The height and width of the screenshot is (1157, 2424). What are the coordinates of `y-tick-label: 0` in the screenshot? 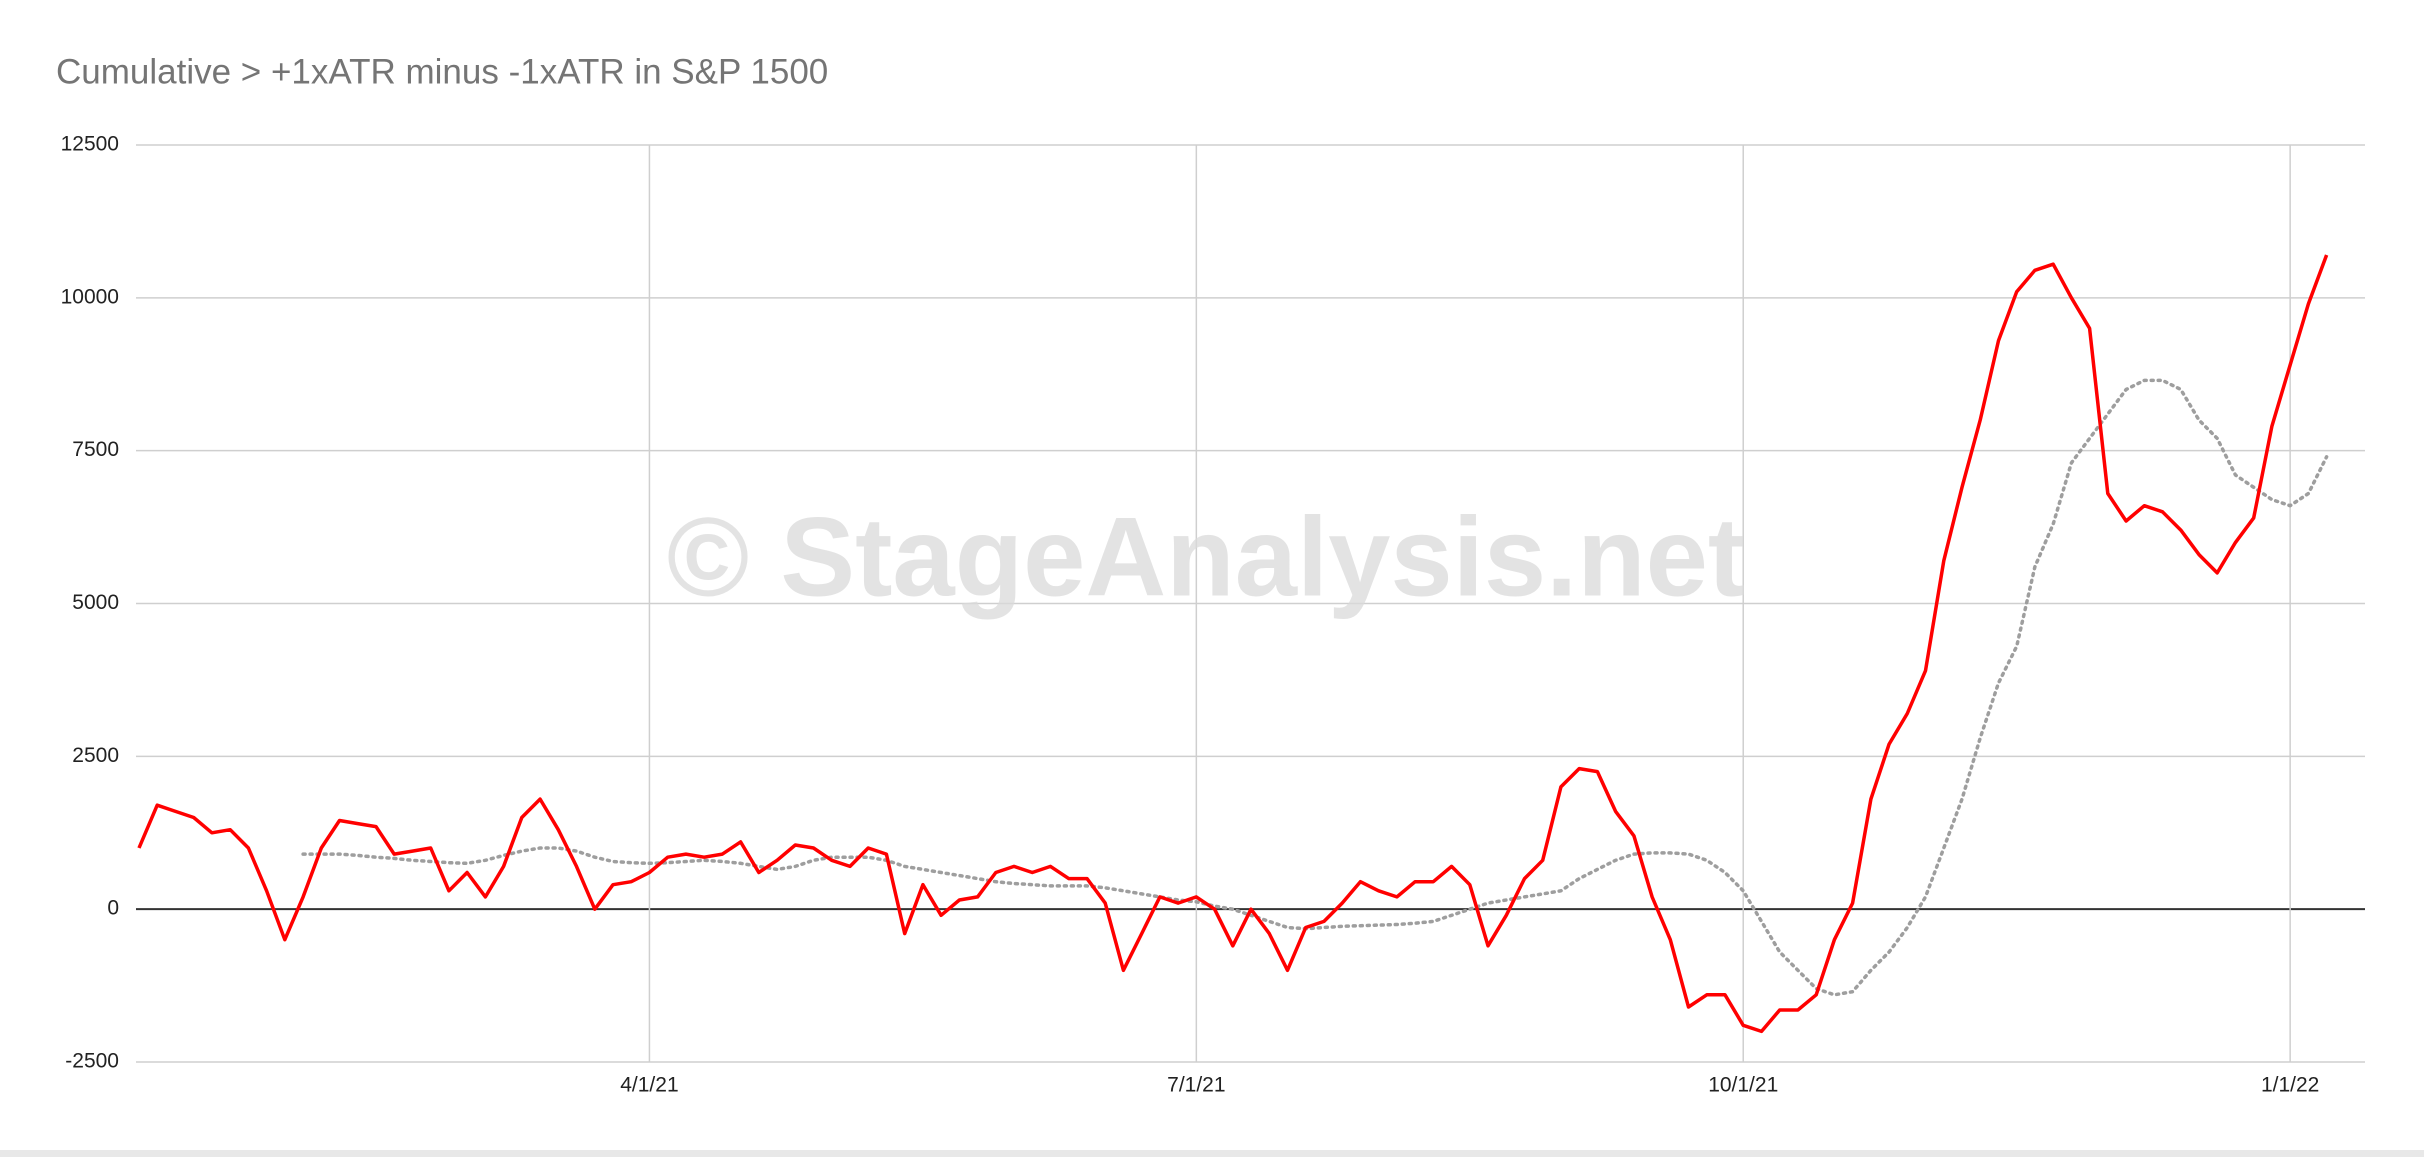 It's located at (113, 908).